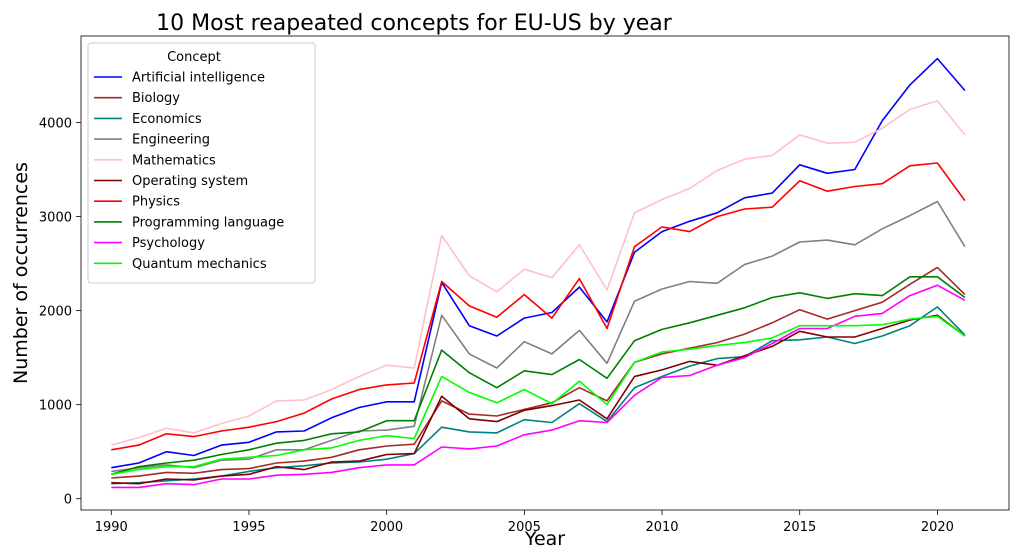 Image resolution: width=1020 pixels, height=558 pixels. Describe the element at coordinates (248, 527) in the screenshot. I see `x-tick-label: 1995` at that location.